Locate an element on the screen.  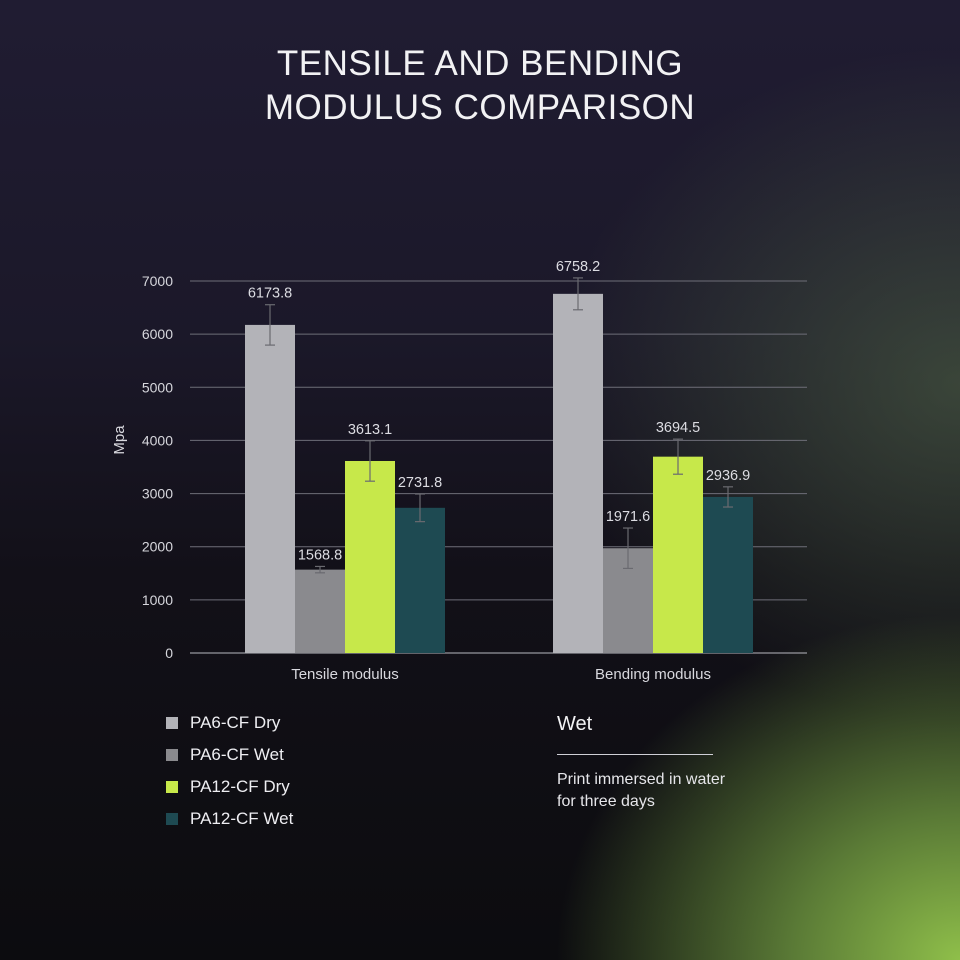
legend-label: PA12-CF Wet is located at coordinates (242, 818).